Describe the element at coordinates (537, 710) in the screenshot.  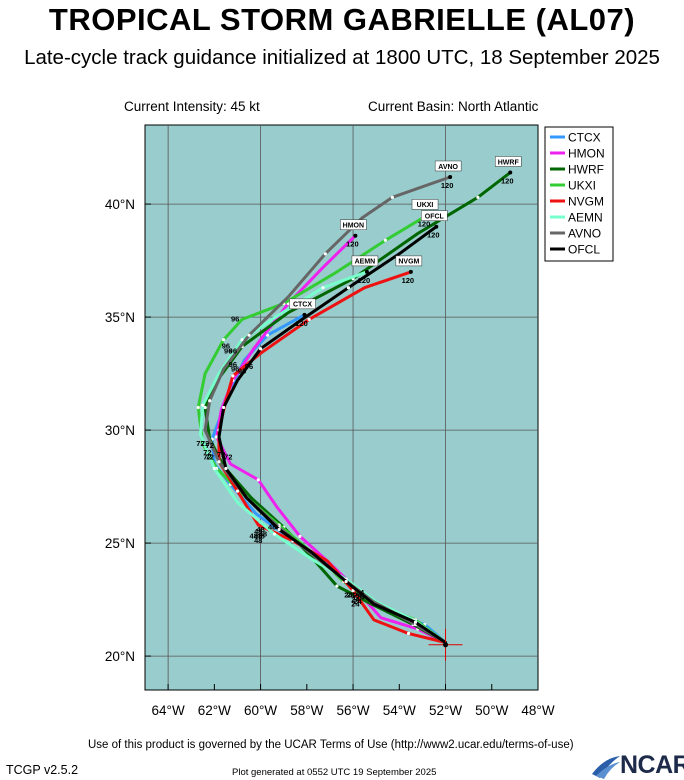
I see `x-tick-label: 48°W` at that location.